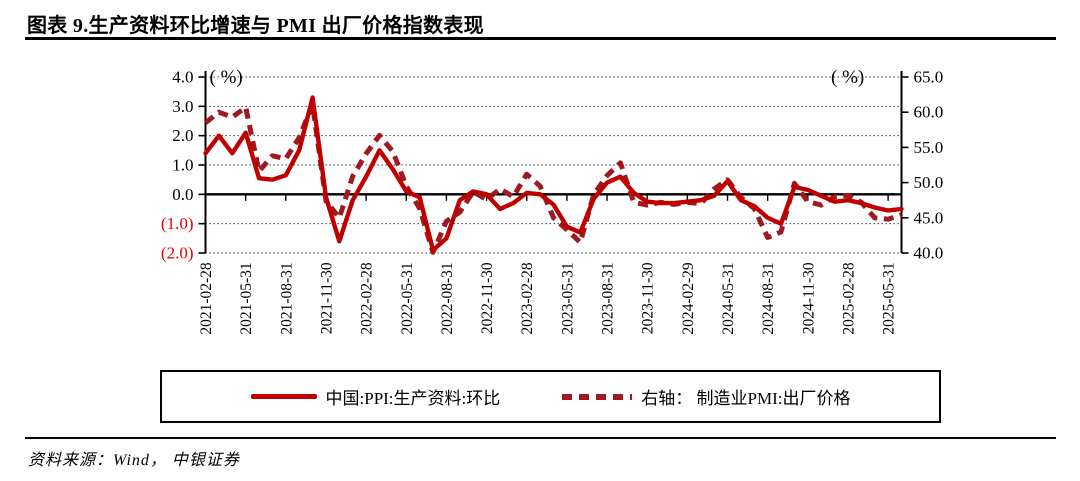  Describe the element at coordinates (255, 26) in the screenshot. I see `figure-title: 图表 9.生产资料环比增速与 PMI 出厂价格指数表现` at that location.